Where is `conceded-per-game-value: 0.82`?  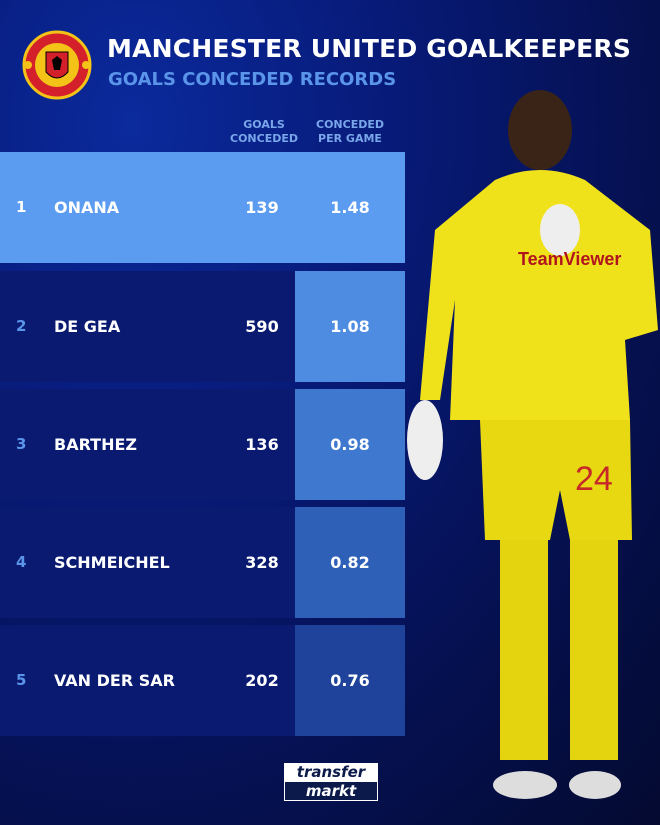 conceded-per-game-value: 0.82 is located at coordinates (350, 562).